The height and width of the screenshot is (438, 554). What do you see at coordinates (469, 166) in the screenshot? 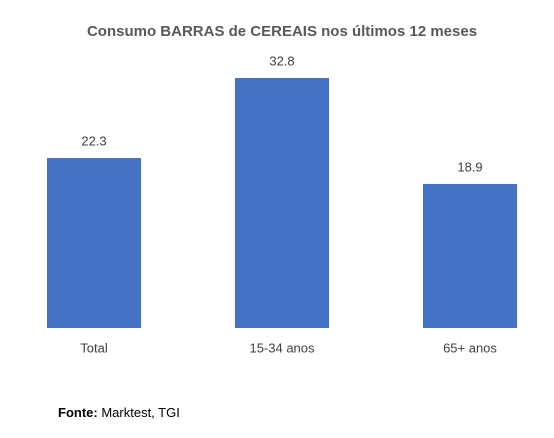
I see `data-label: 18.9` at bounding box center [469, 166].